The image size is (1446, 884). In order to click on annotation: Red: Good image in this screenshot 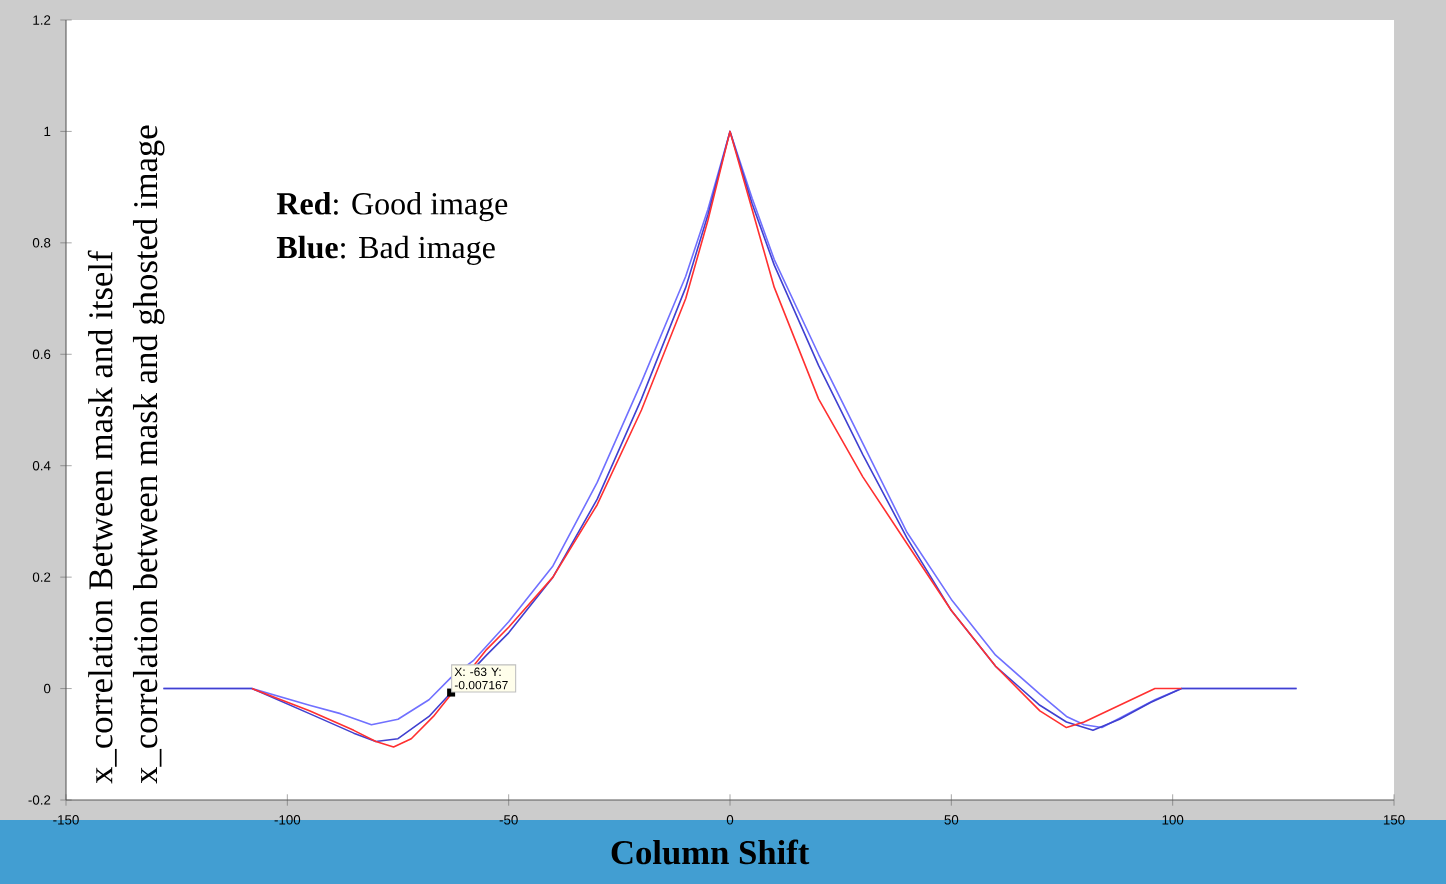, I will do `click(392, 207)`.